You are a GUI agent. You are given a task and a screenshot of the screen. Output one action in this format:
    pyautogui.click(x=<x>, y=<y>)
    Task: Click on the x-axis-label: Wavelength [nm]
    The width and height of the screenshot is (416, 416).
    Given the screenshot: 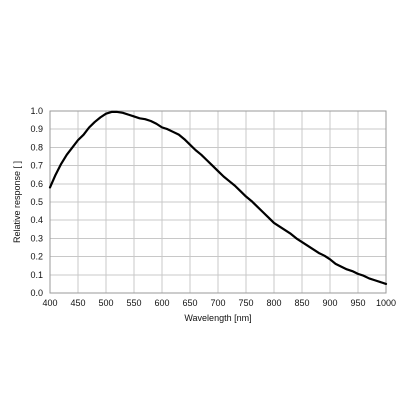 What is the action you would take?
    pyautogui.click(x=217, y=318)
    